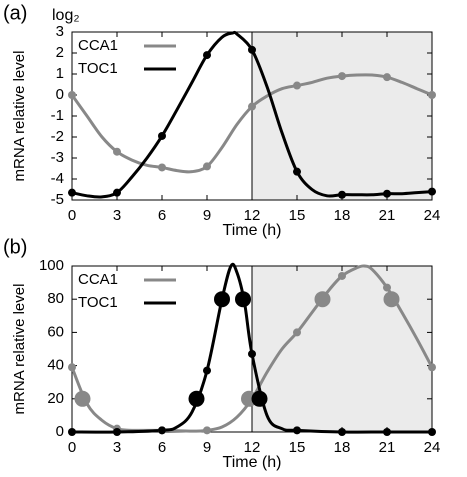 Image resolution: width=467 pixels, height=477 pixels. I want to click on y-tick-label: -2, so click(57, 136).